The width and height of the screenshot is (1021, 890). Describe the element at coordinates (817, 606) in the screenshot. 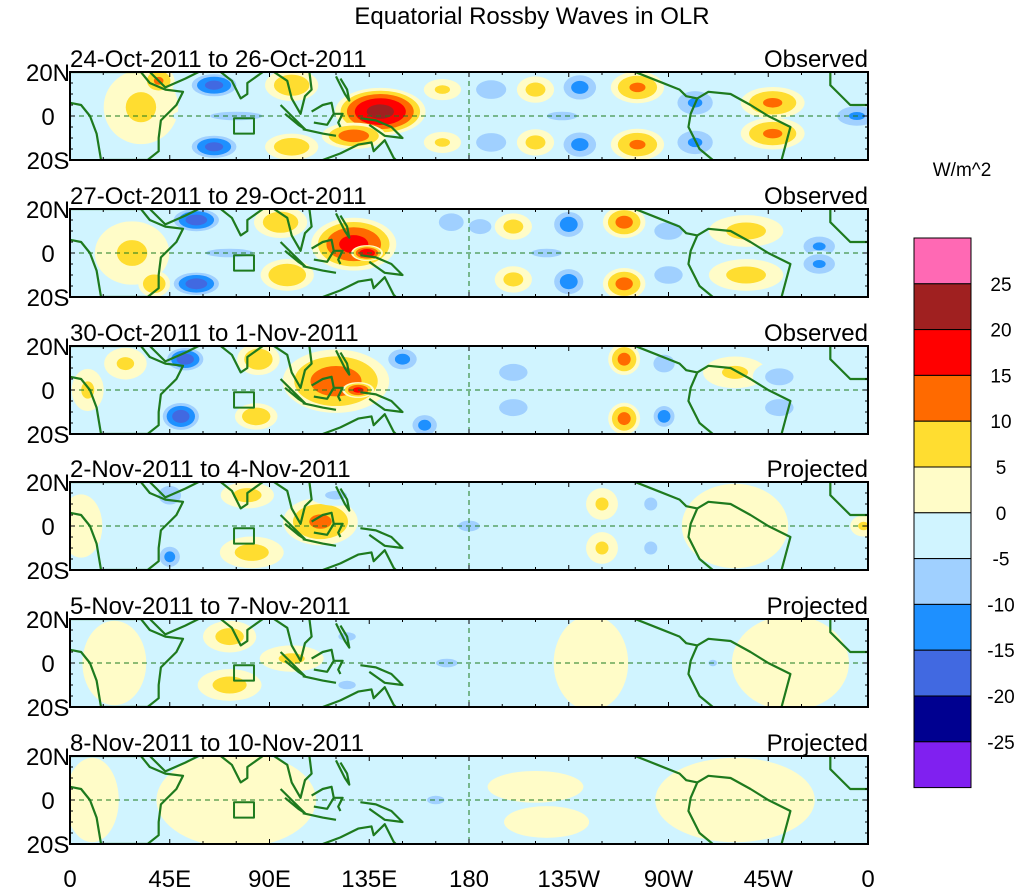

I see `panel-status: Projected` at that location.